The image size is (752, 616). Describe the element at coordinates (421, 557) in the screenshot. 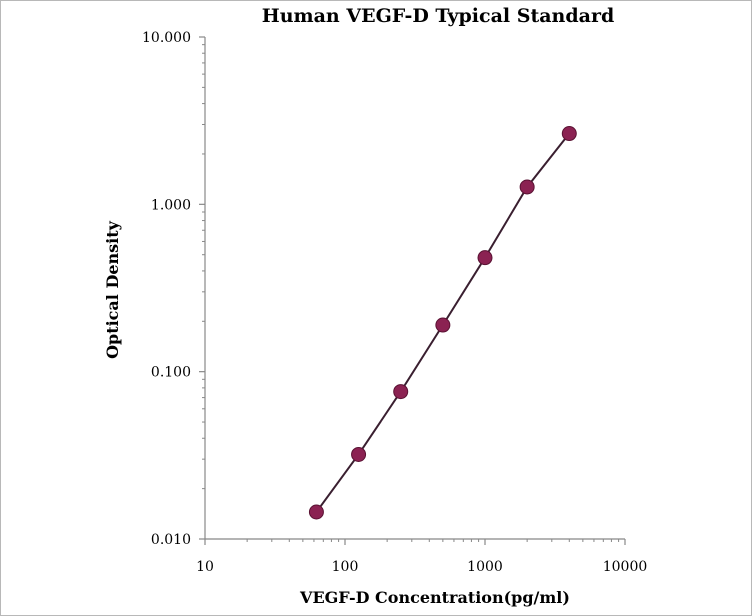

I see `x-axis-ticks: 10 100 1000 10000` at that location.